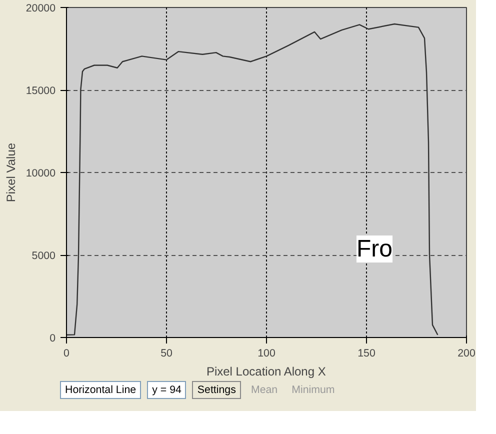 The image size is (496, 434). Describe the element at coordinates (41, 8) in the screenshot. I see `y-tick-label: 20000` at that location.